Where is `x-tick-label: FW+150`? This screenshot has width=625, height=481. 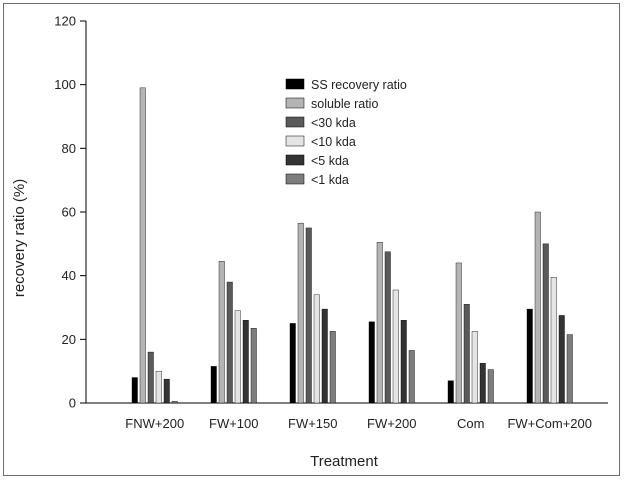
x-tick-label: FW+150 is located at coordinates (313, 423).